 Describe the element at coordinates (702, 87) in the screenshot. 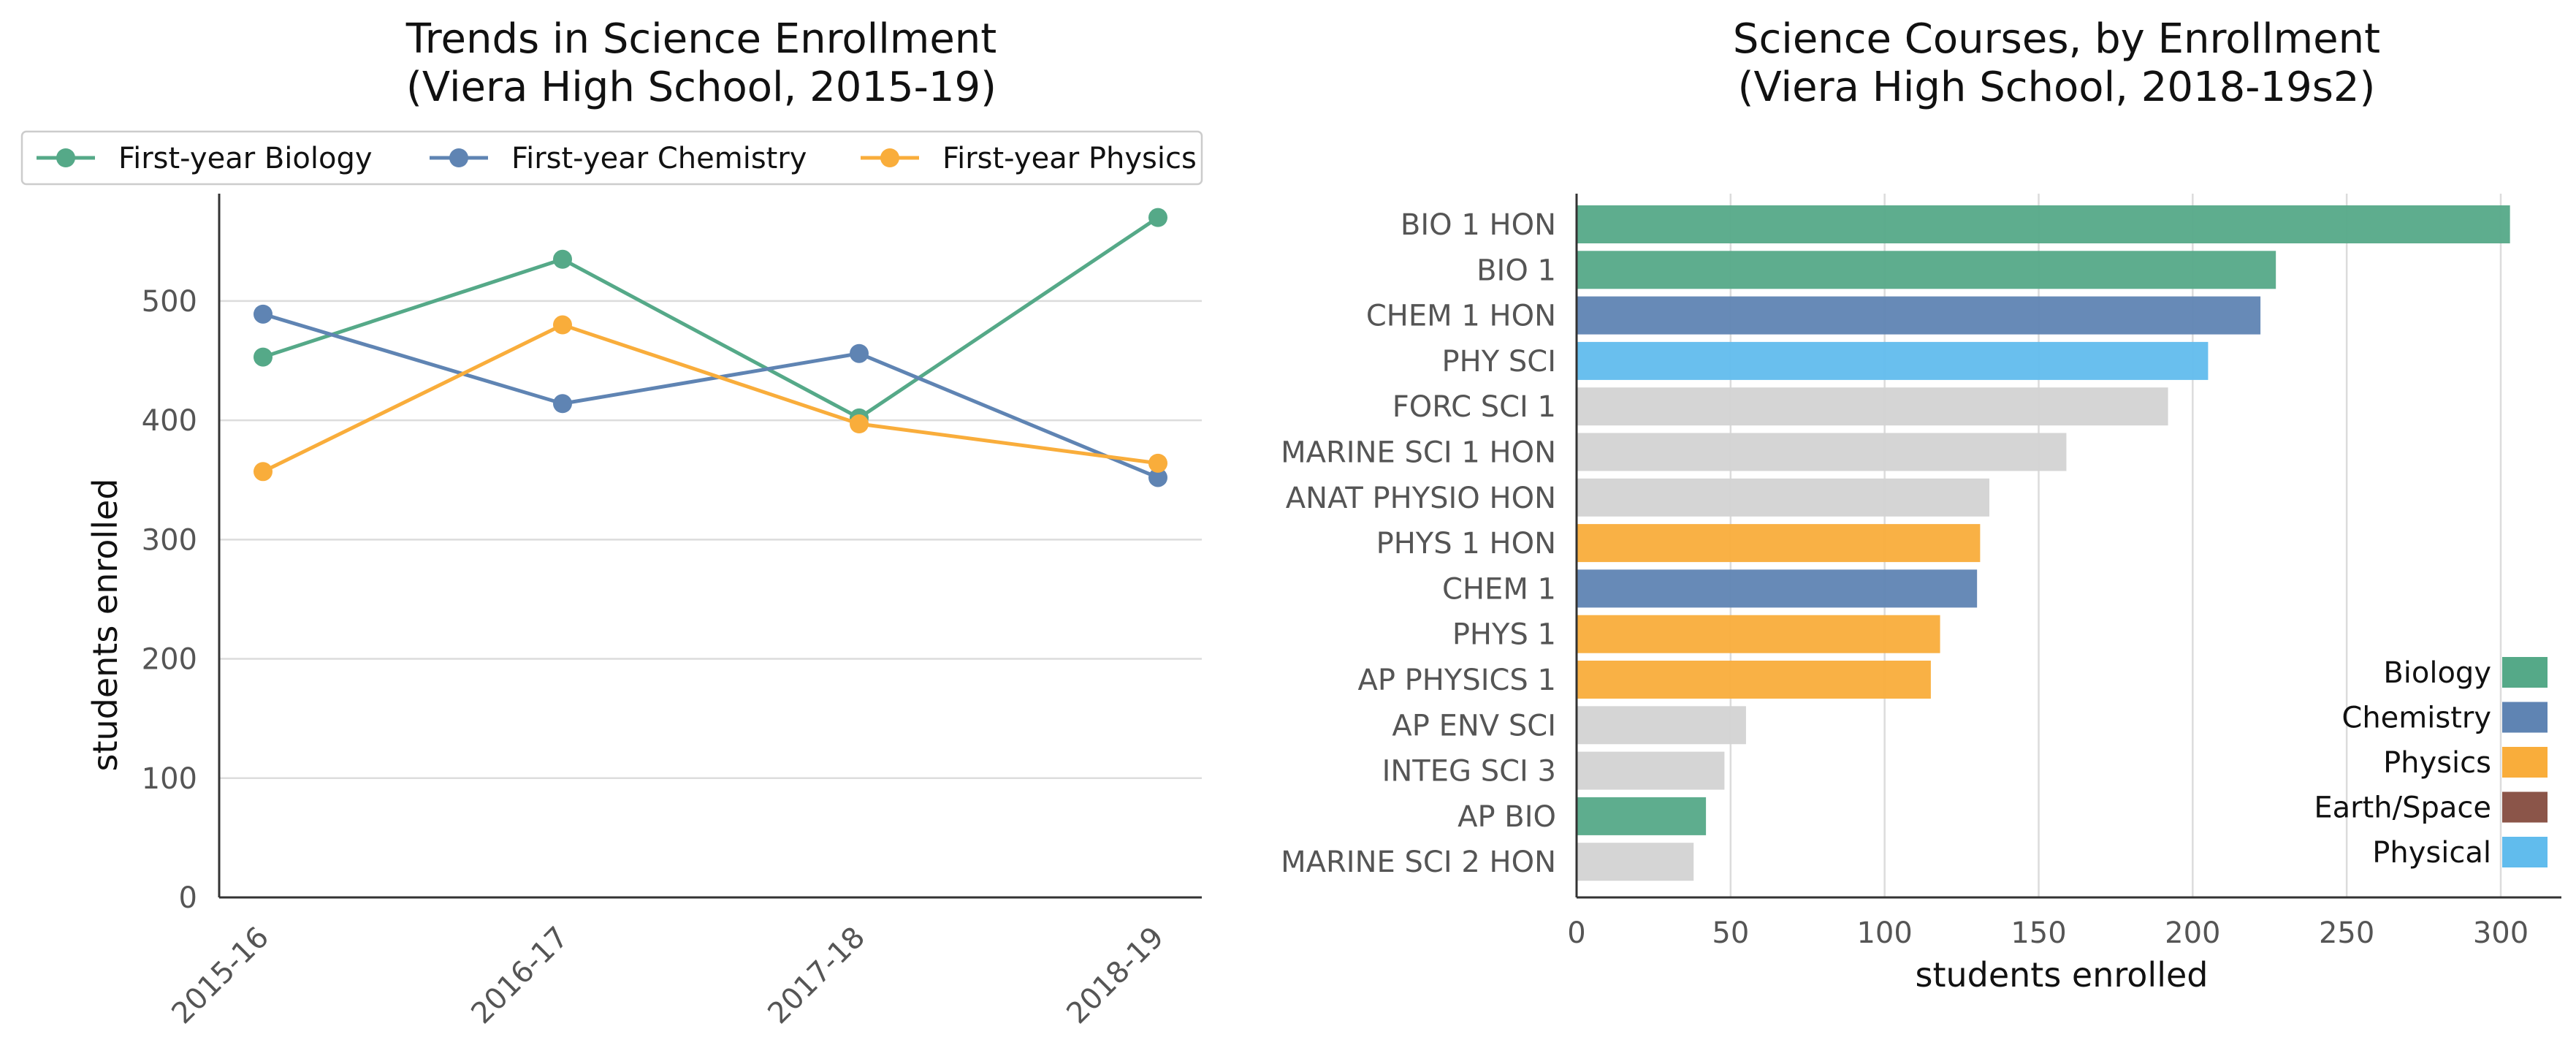

I see `line-chart-title-line2: (Viera High School, 2015-19)` at that location.